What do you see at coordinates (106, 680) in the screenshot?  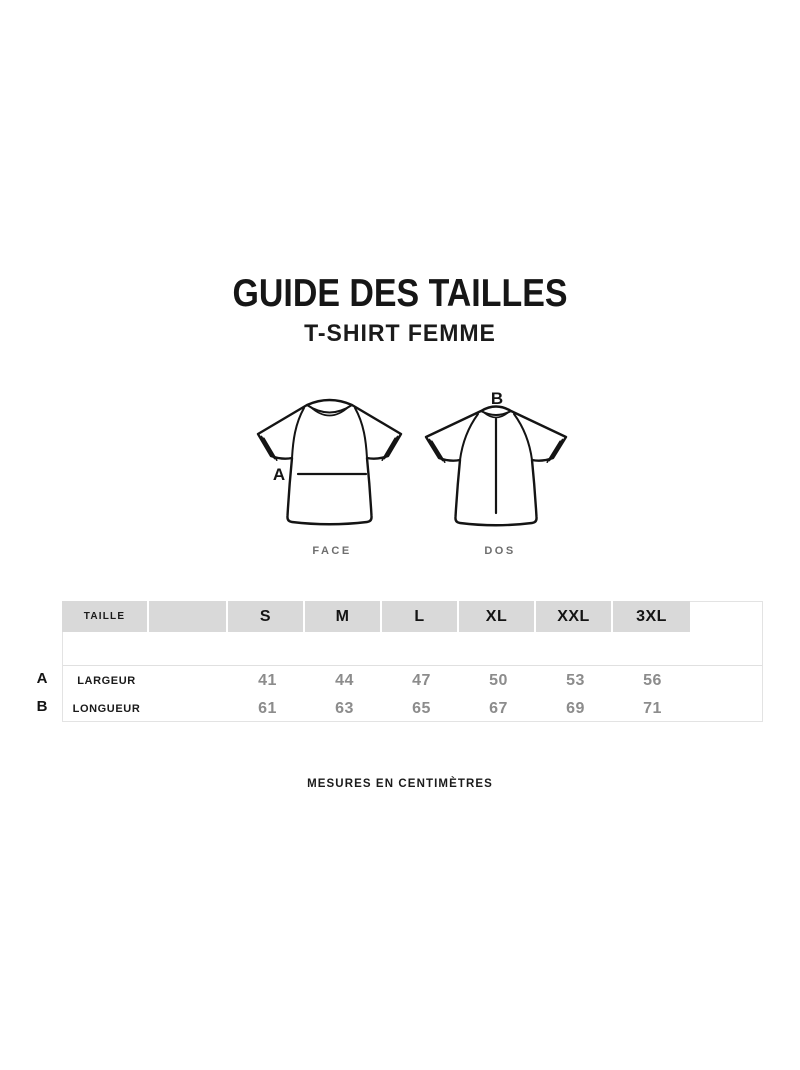 I see `row-label: LARGEUR` at bounding box center [106, 680].